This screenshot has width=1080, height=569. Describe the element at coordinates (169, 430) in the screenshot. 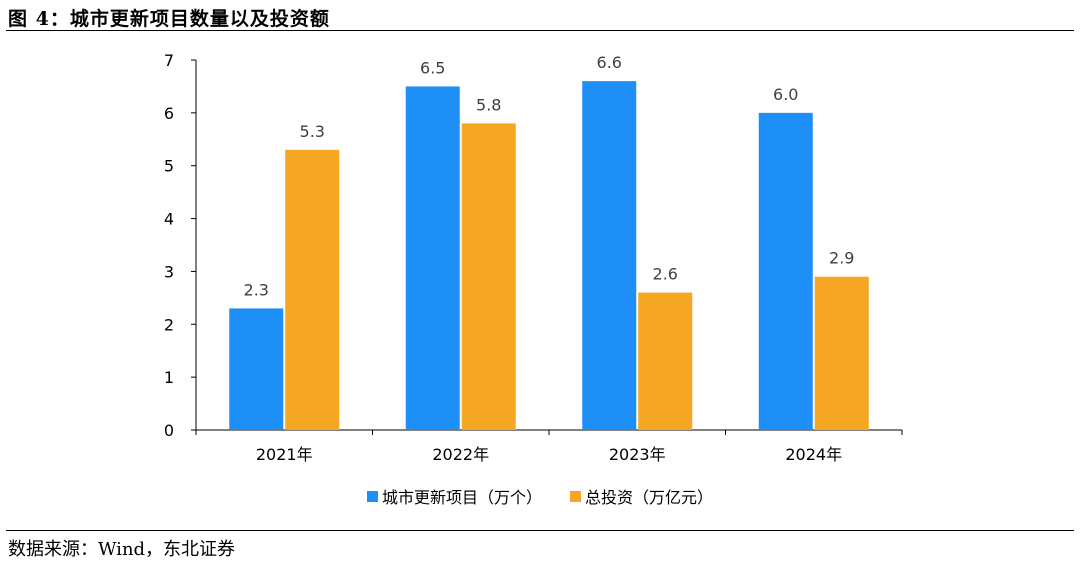

I see `y-tick-label: 0` at that location.